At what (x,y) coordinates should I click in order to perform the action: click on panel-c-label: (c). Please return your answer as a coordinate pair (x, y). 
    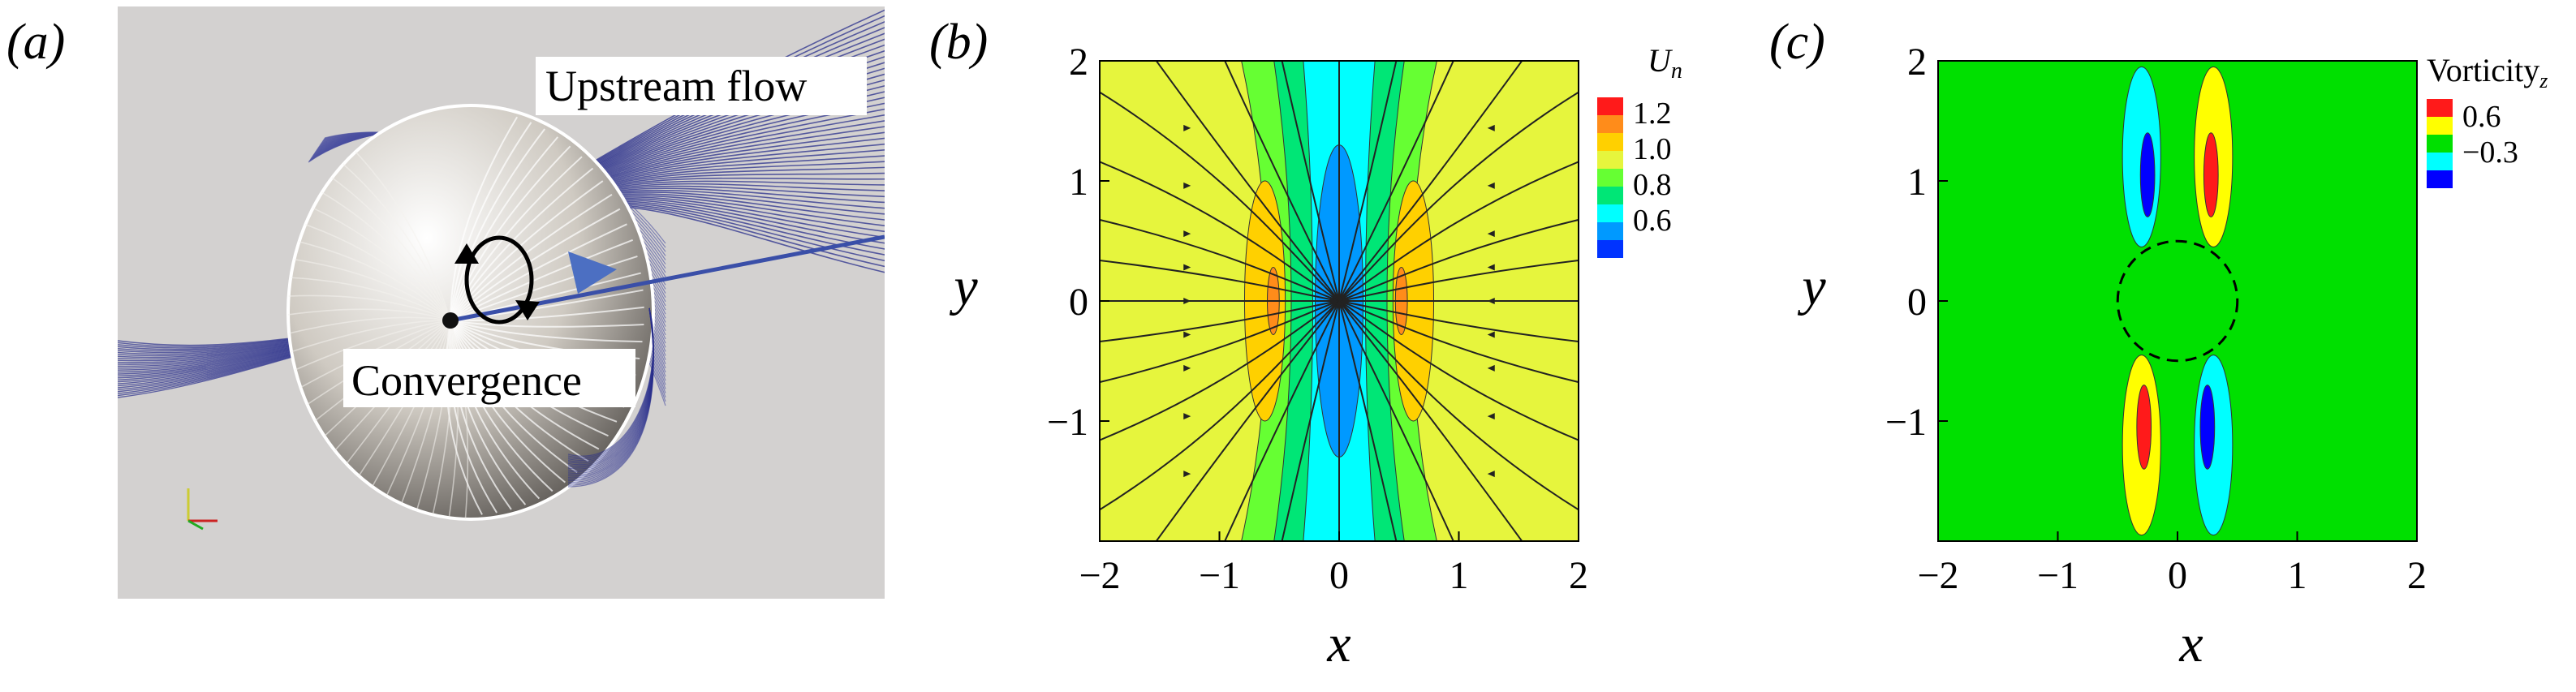
    Looking at the image, I should click on (1797, 42).